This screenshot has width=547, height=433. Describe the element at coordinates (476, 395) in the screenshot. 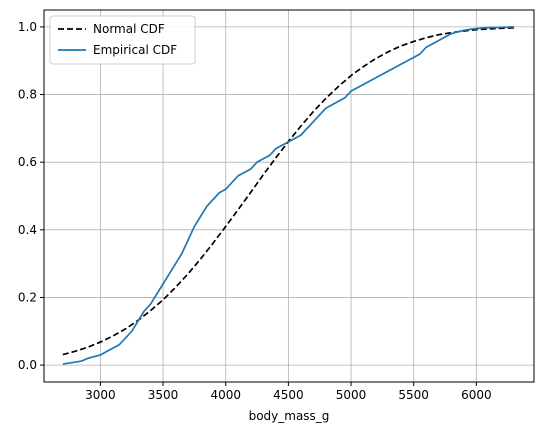

I see `x-tick-label: 6000` at that location.